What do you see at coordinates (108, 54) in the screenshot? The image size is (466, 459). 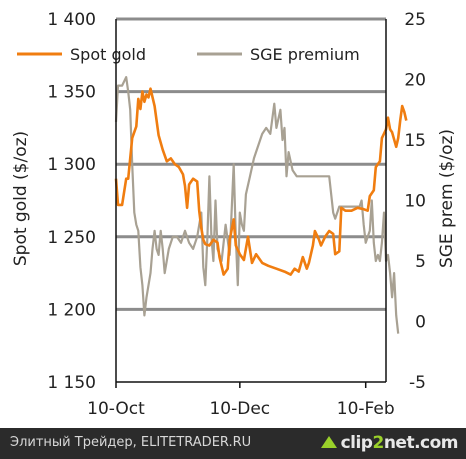 I see `legend-label: Spot gold` at bounding box center [108, 54].